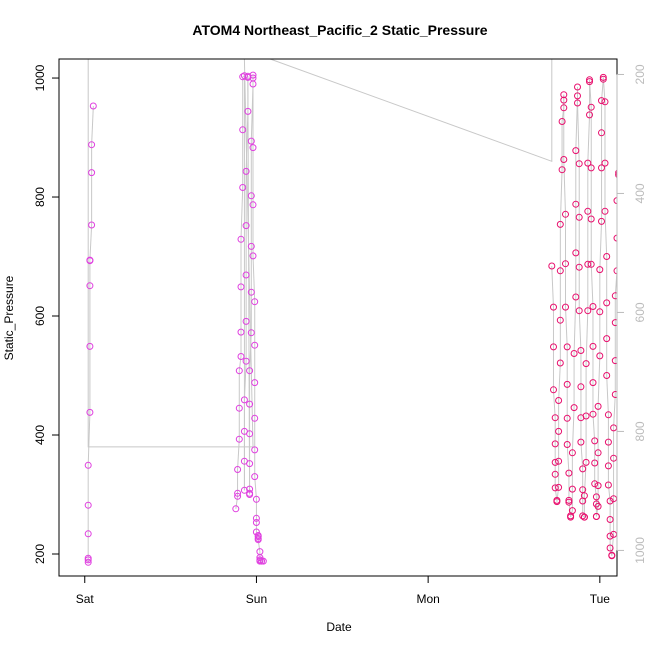 The height and width of the screenshot is (650, 650). Describe the element at coordinates (40, 316) in the screenshot. I see `y-tick-label: 600` at that location.